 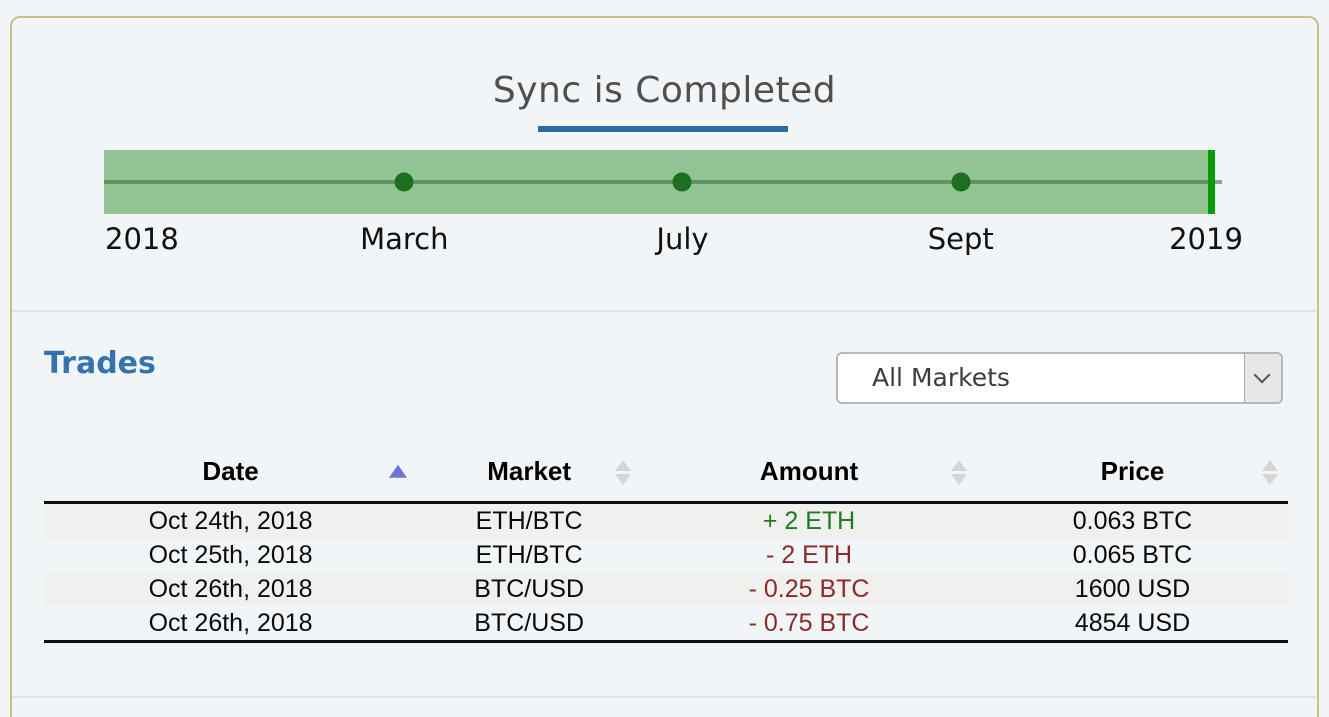 I want to click on timeline-label-end: 2019, so click(x=1206, y=239).